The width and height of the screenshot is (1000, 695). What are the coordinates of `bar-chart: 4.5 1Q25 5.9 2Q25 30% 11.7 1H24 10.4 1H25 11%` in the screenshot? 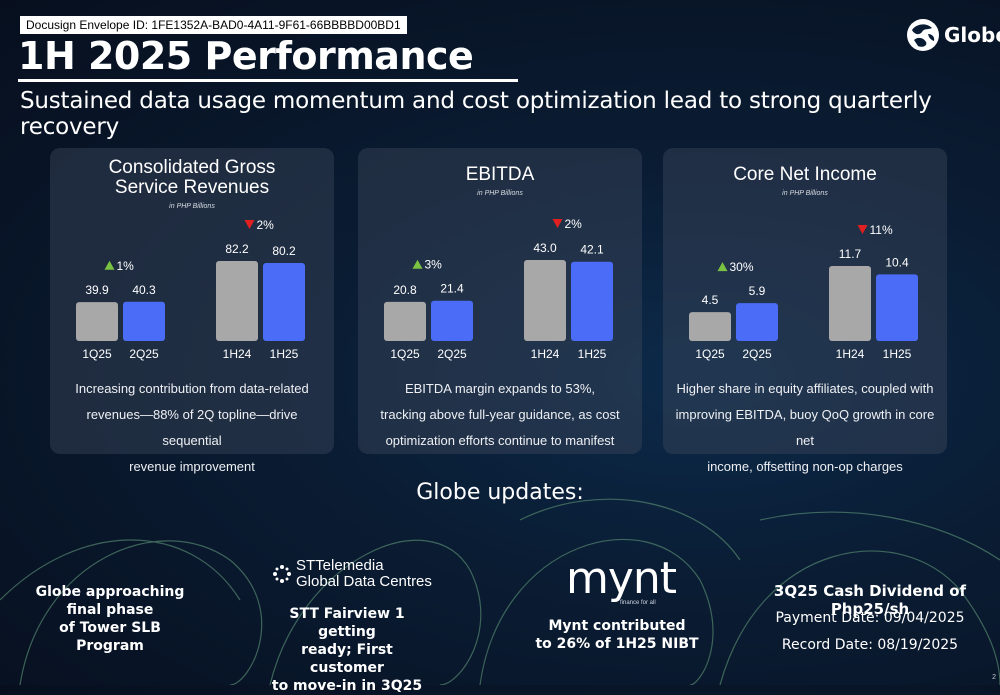 It's located at (803, 292).